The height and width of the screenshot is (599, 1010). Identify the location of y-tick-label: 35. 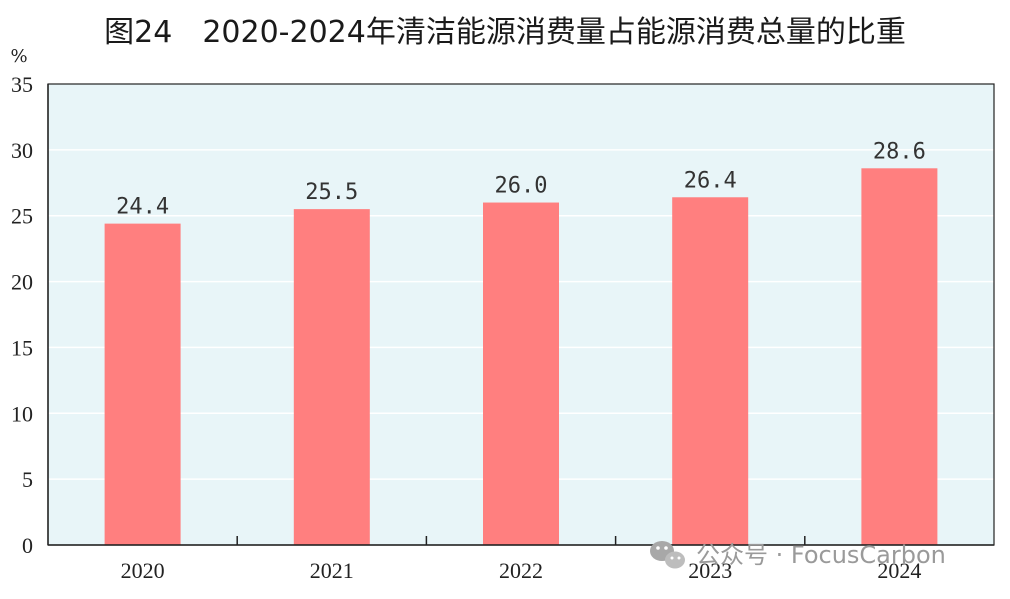
(22, 84).